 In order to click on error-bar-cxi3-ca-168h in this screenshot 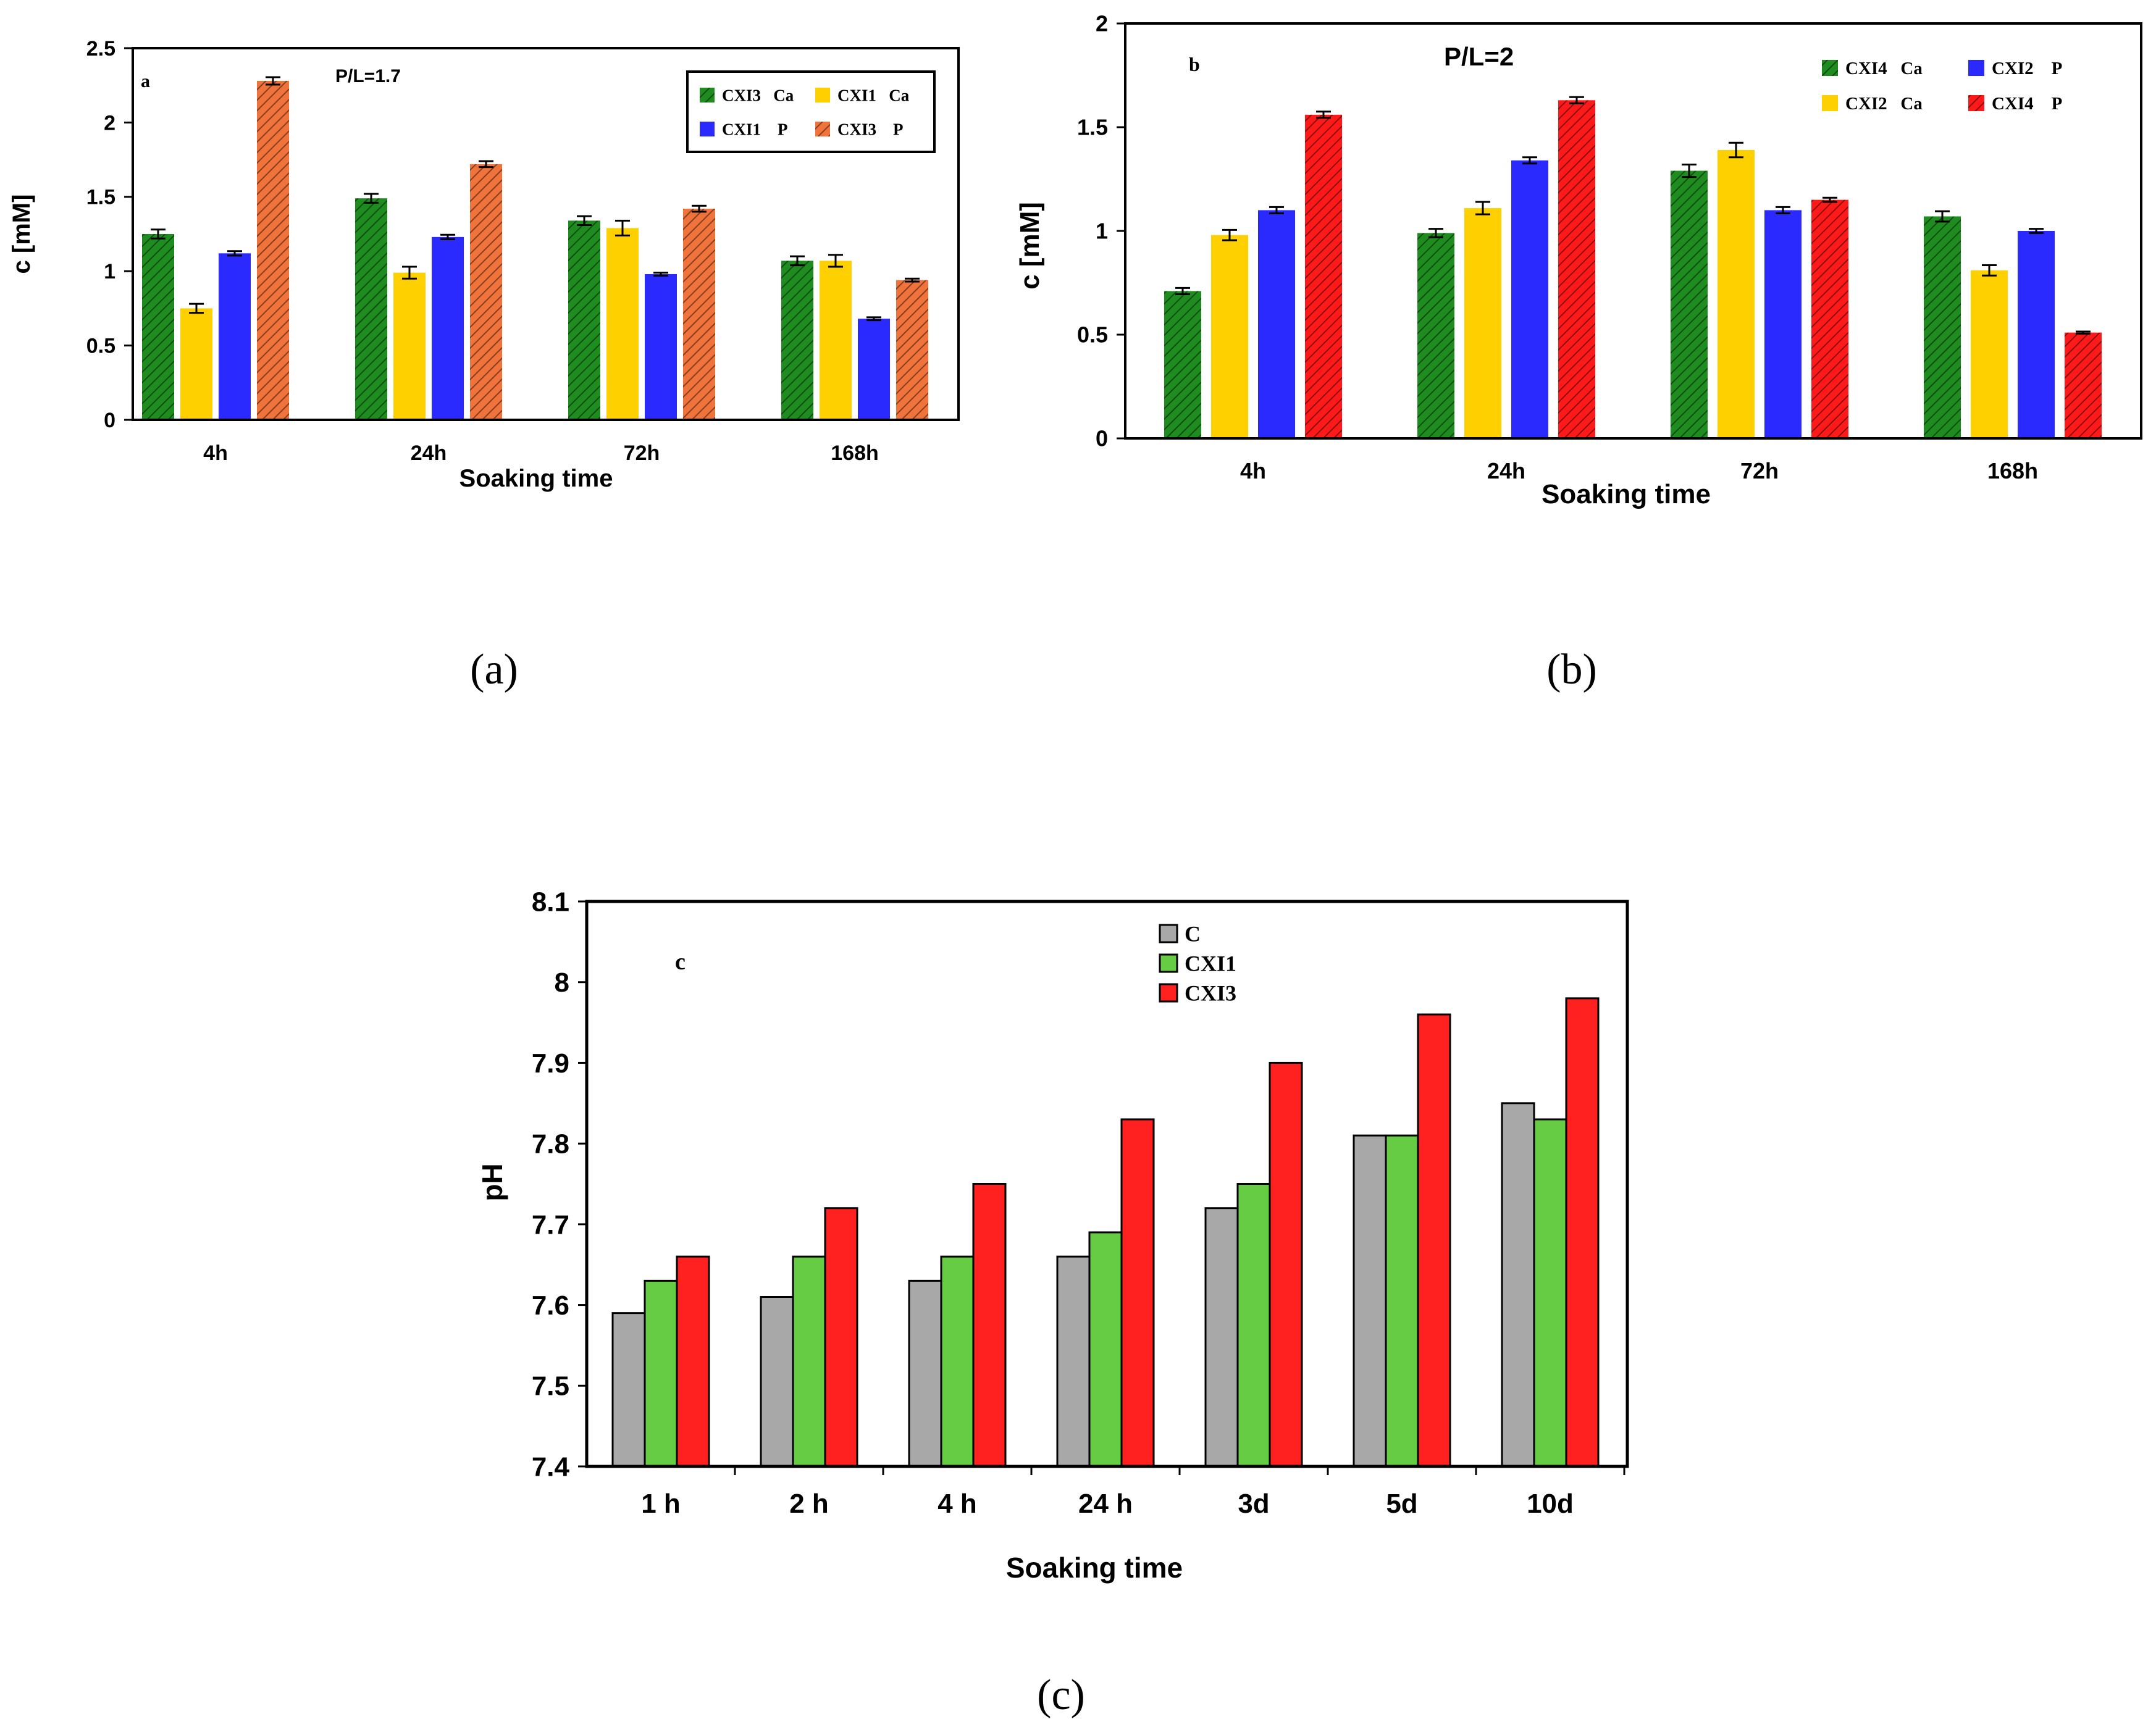, I will do `click(797, 261)`.